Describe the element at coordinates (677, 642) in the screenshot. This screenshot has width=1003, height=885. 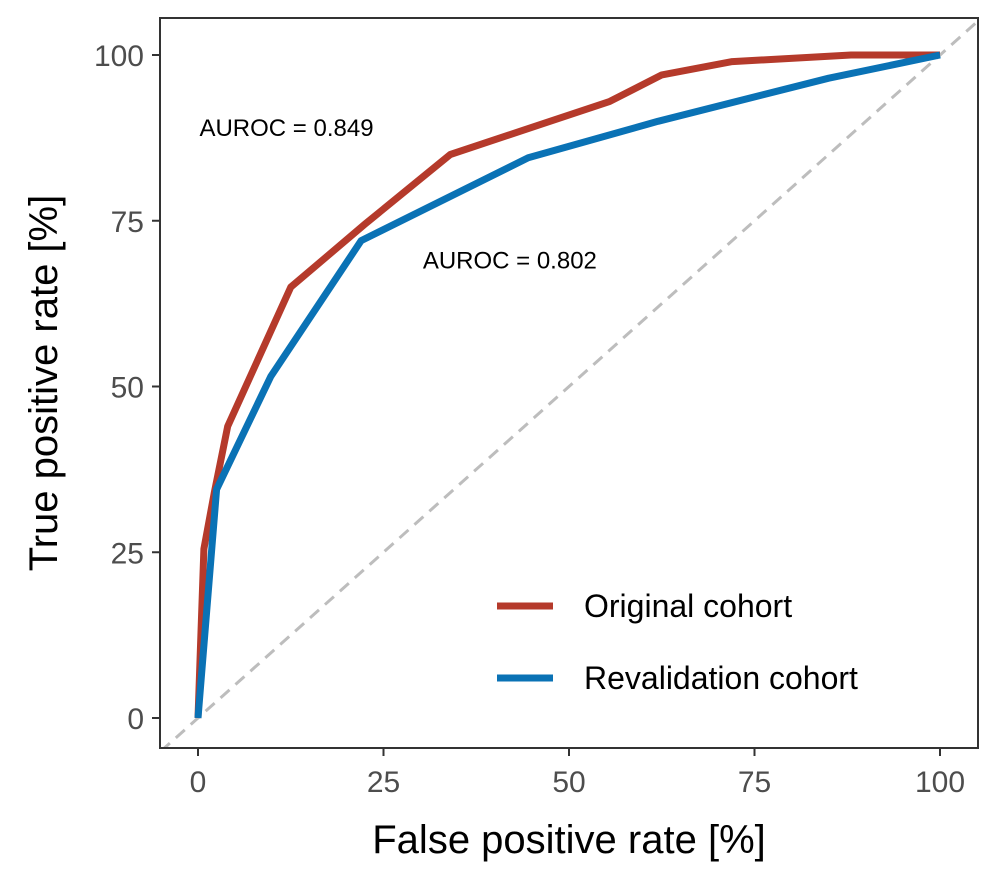
I see `legend: Original cohort Revalidation cohort` at that location.